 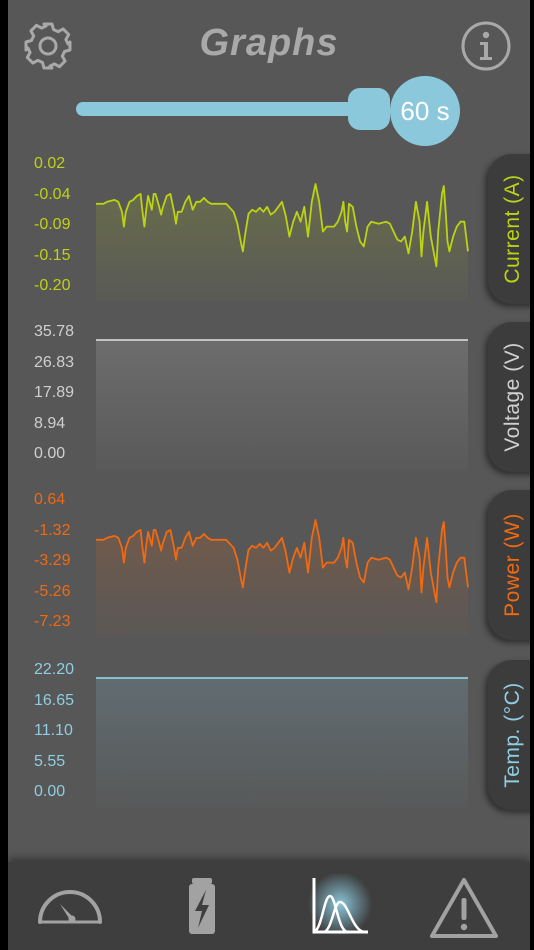 I want to click on voltage-plot, so click(x=282, y=404).